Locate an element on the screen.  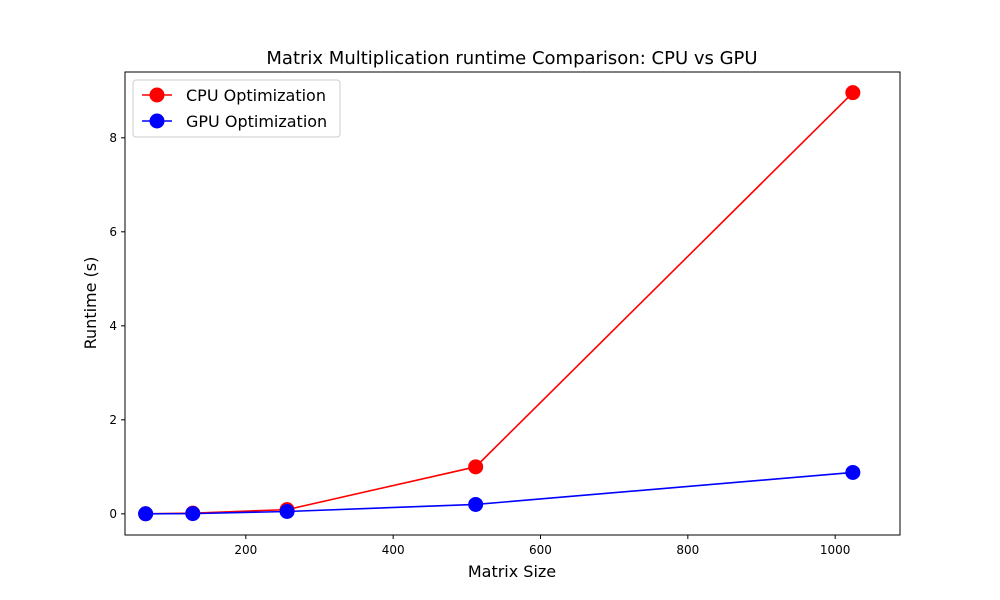
legend-entry-cpu: CPU Optimization is located at coordinates (234, 95).